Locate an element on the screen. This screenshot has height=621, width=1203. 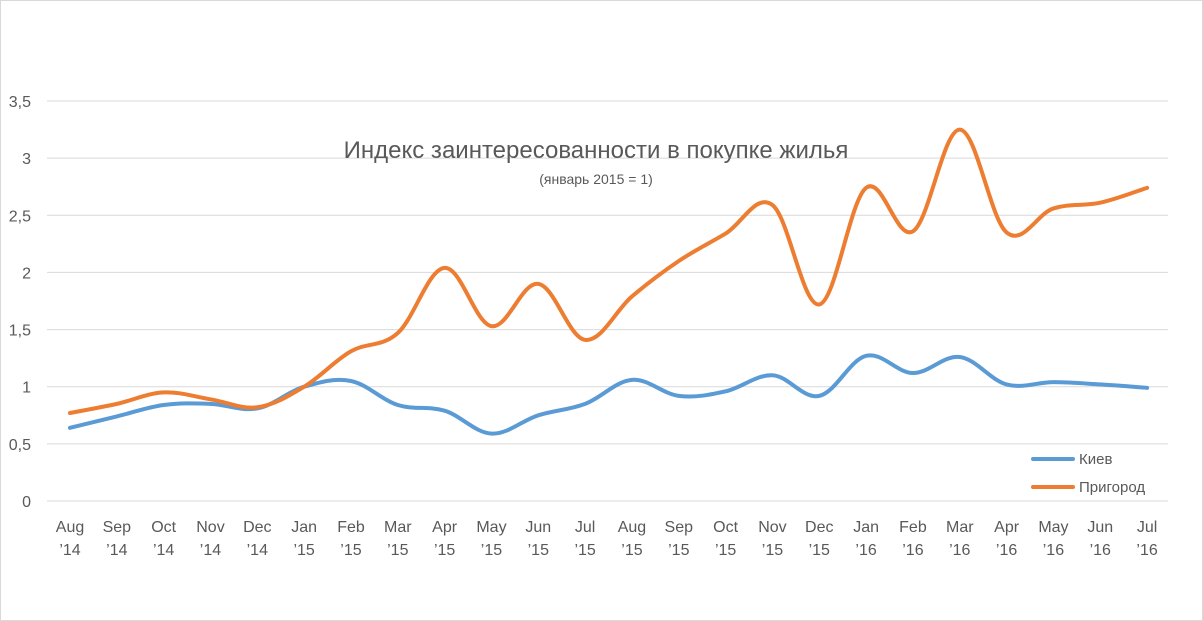
chart-subtitle: (январь 2015 = 1) is located at coordinates (596, 179).